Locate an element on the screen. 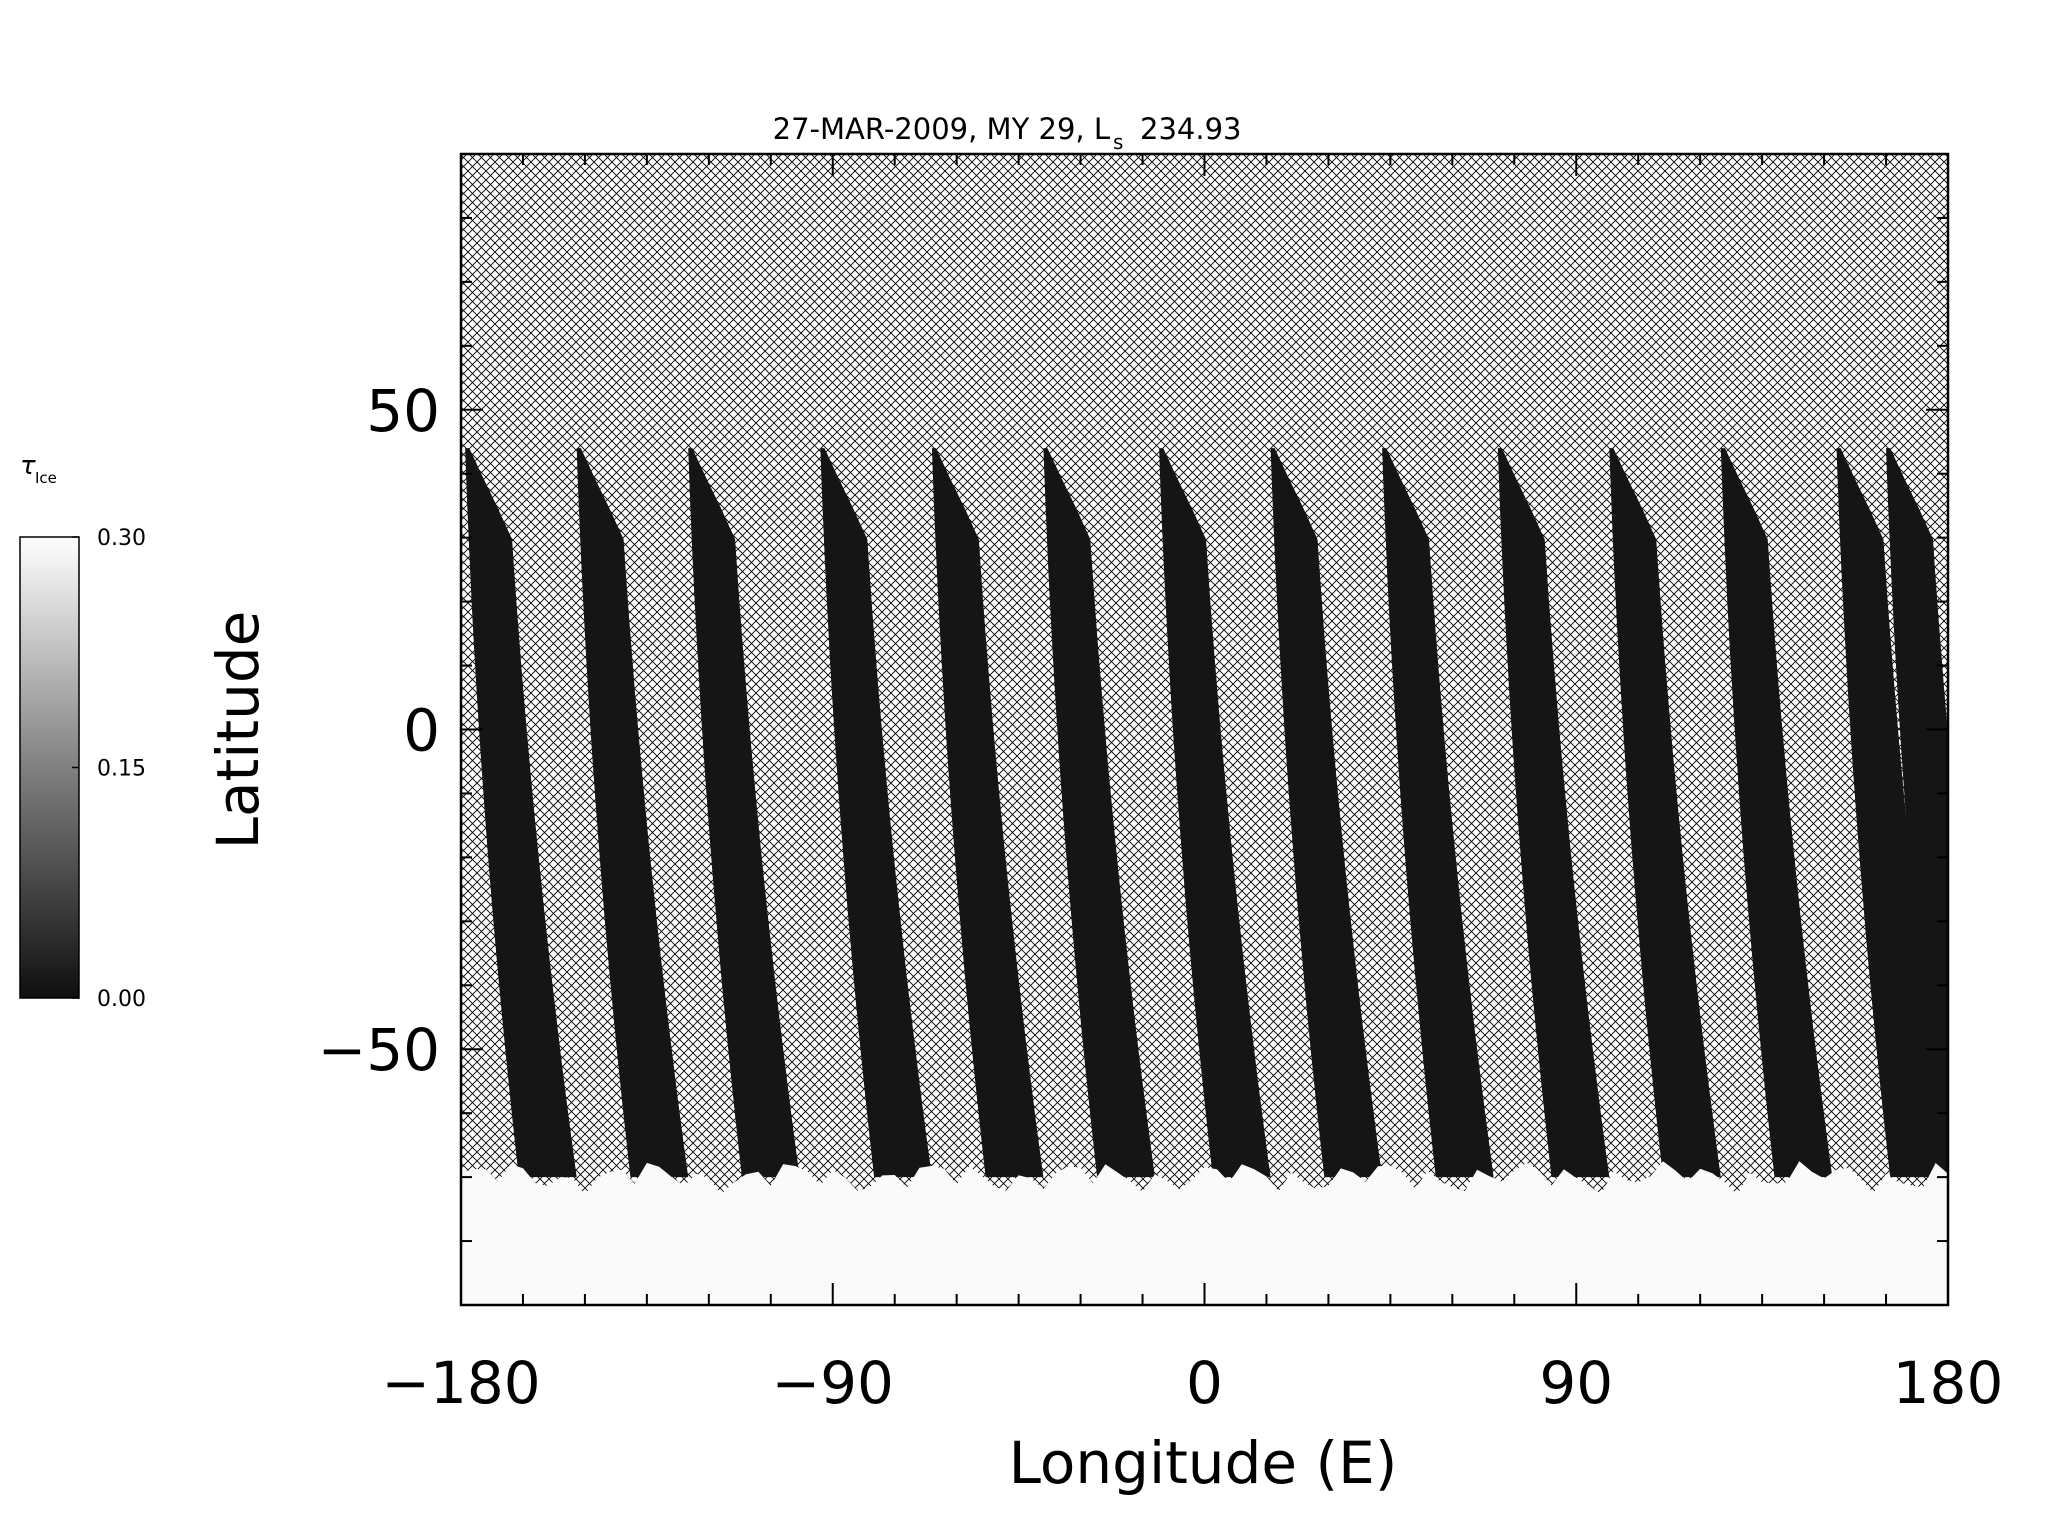 Image resolution: width=2048 pixels, height=1536 pixels. x-axis-label: Longitude (E) is located at coordinates (1203, 1463).